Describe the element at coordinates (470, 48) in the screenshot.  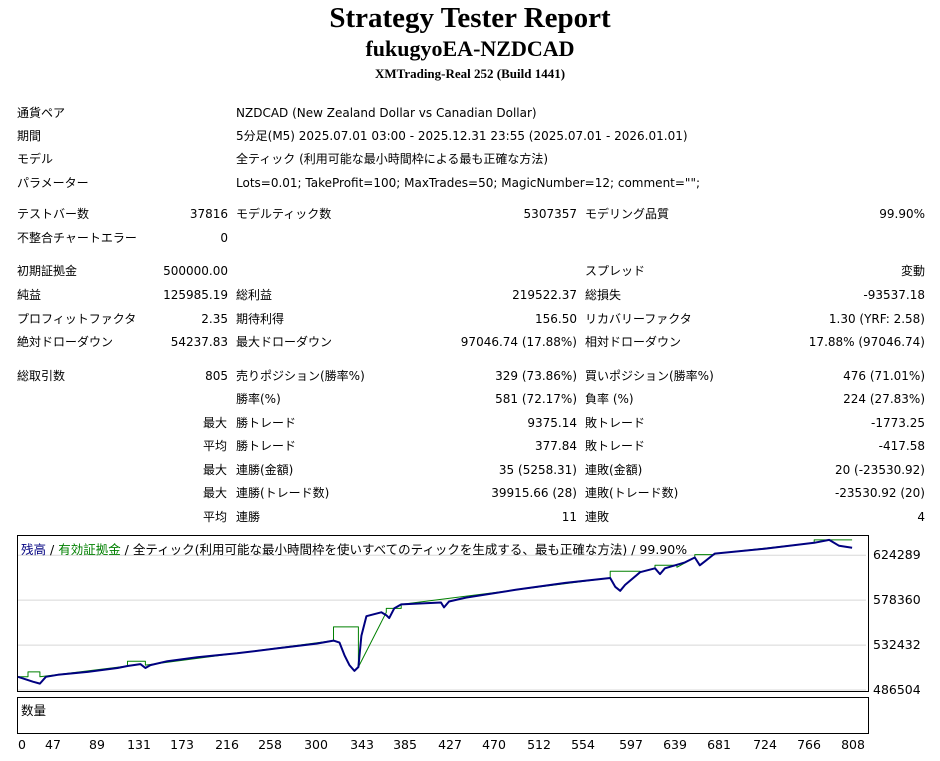
I see `report-subtitle: fukugyoEA-NZDCAD` at that location.